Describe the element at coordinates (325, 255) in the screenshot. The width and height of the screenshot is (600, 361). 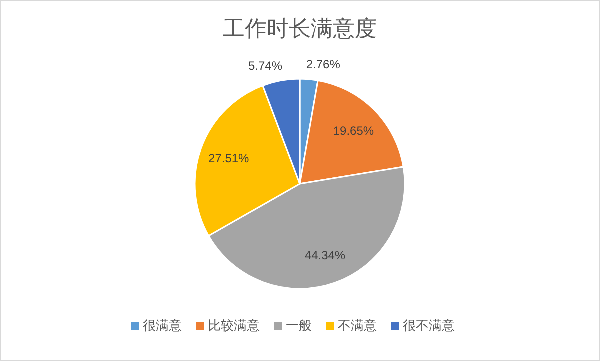
I see `data-label: 44.34%` at that location.